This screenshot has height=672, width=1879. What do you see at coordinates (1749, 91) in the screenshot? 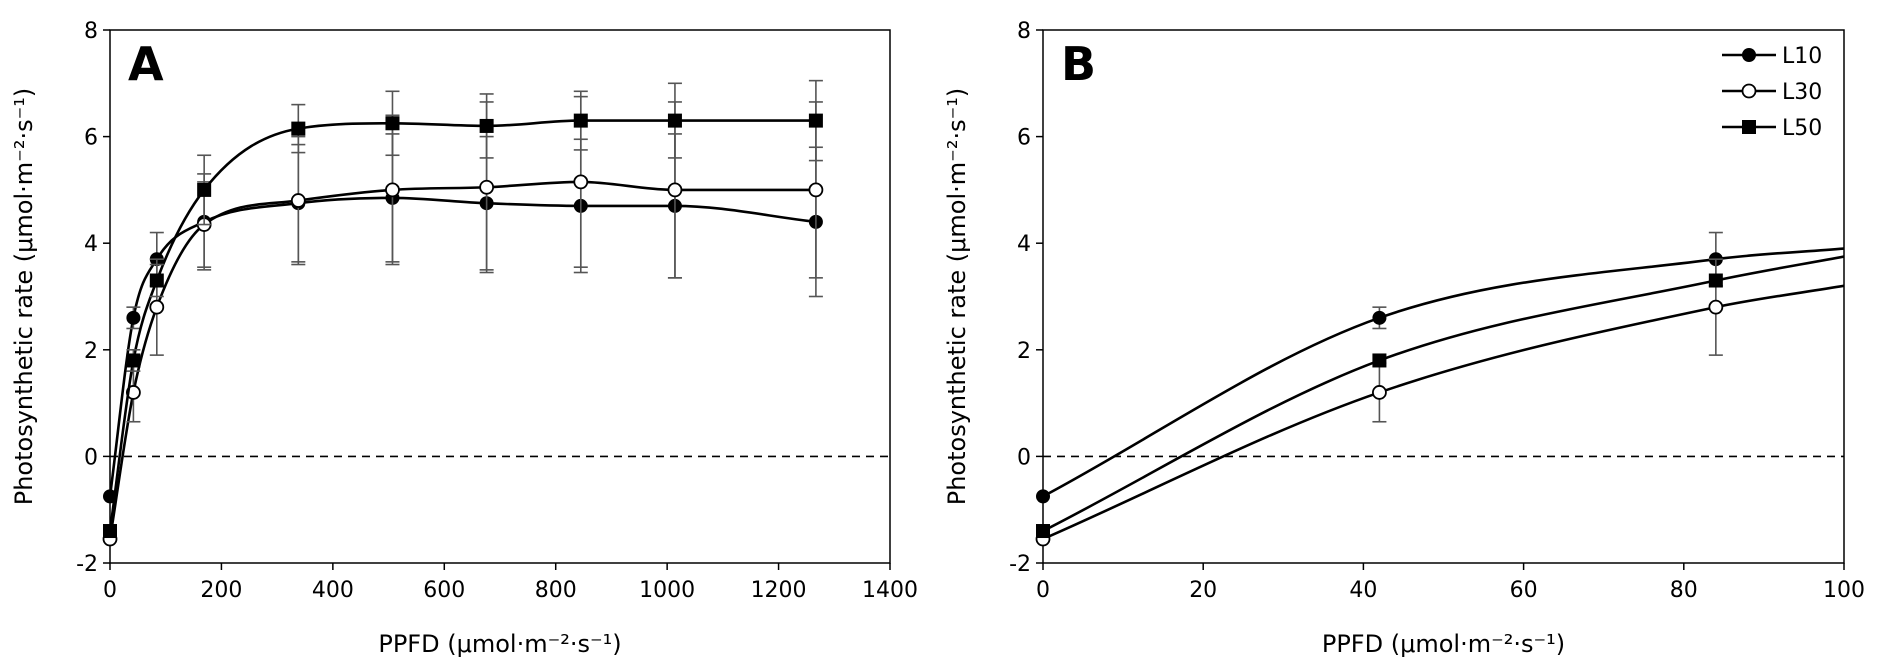
I see `legend-marker-l30` at bounding box center [1749, 91].